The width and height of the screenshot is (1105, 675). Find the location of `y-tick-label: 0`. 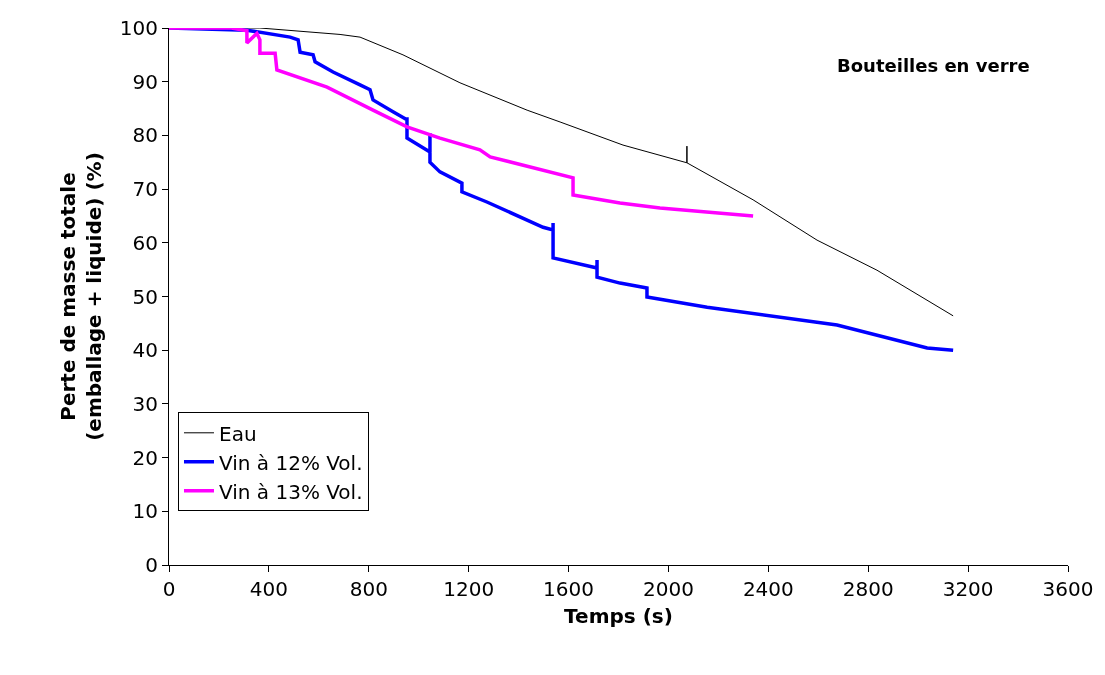

y-tick-label: 0 is located at coordinates (151, 565).